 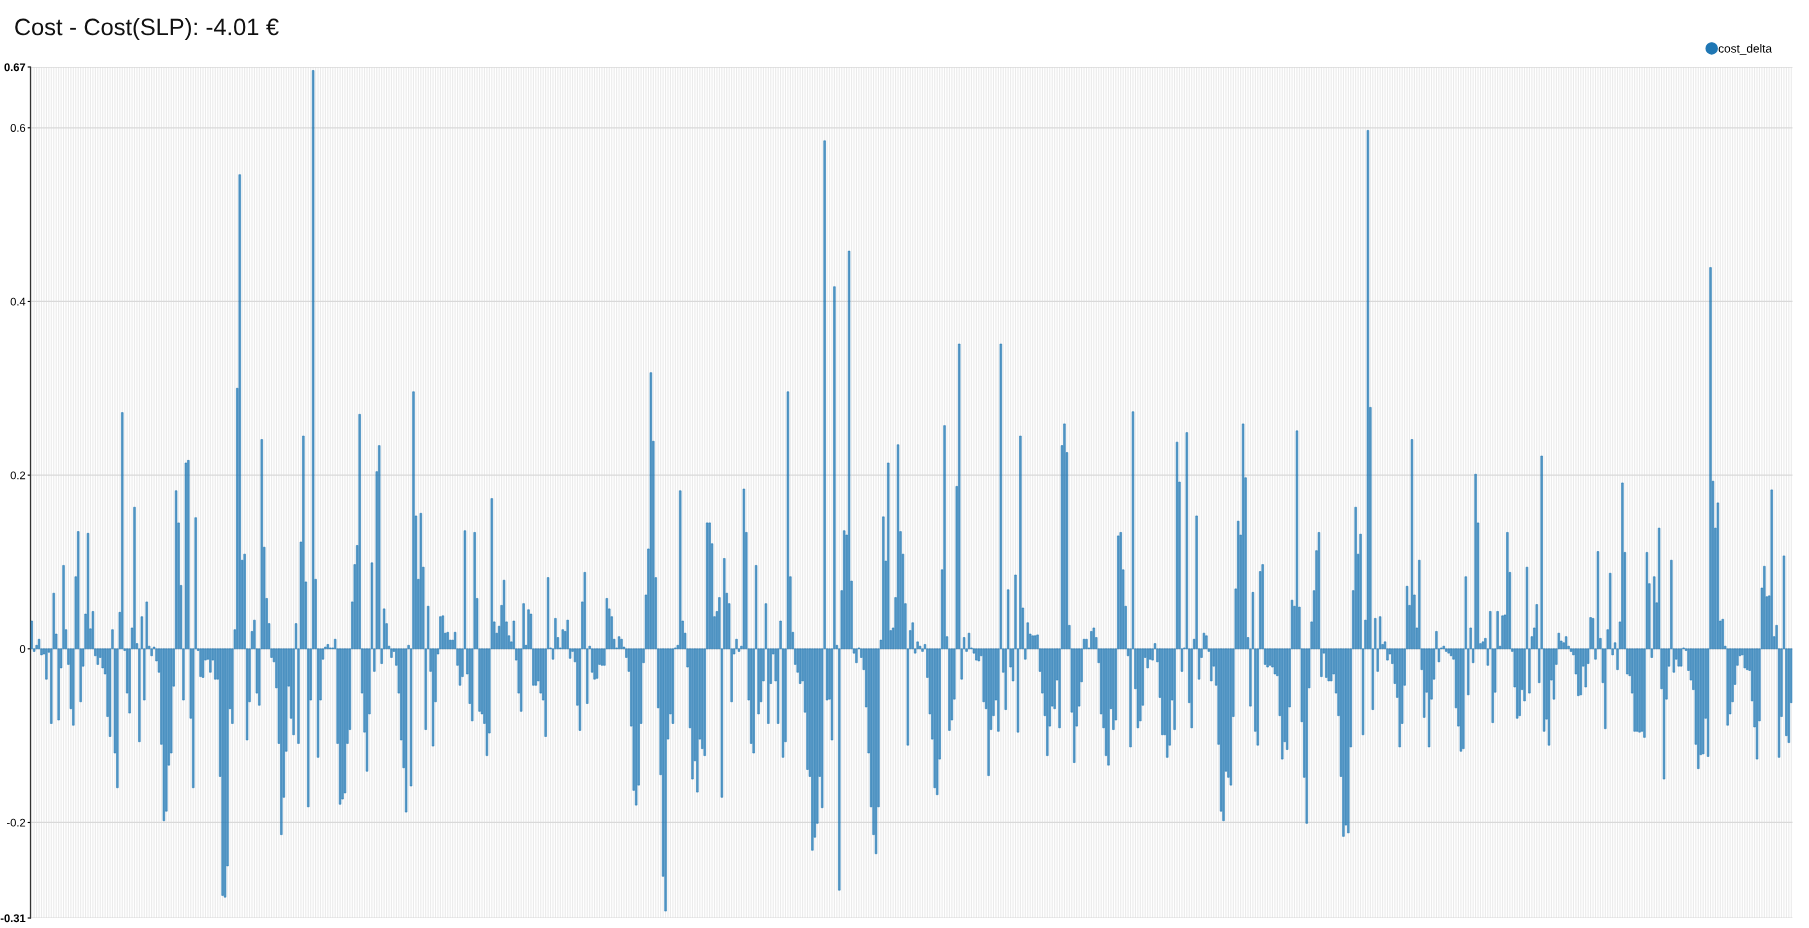 What do you see at coordinates (16, 822) in the screenshot?
I see `y-tick-label: -0.2` at bounding box center [16, 822].